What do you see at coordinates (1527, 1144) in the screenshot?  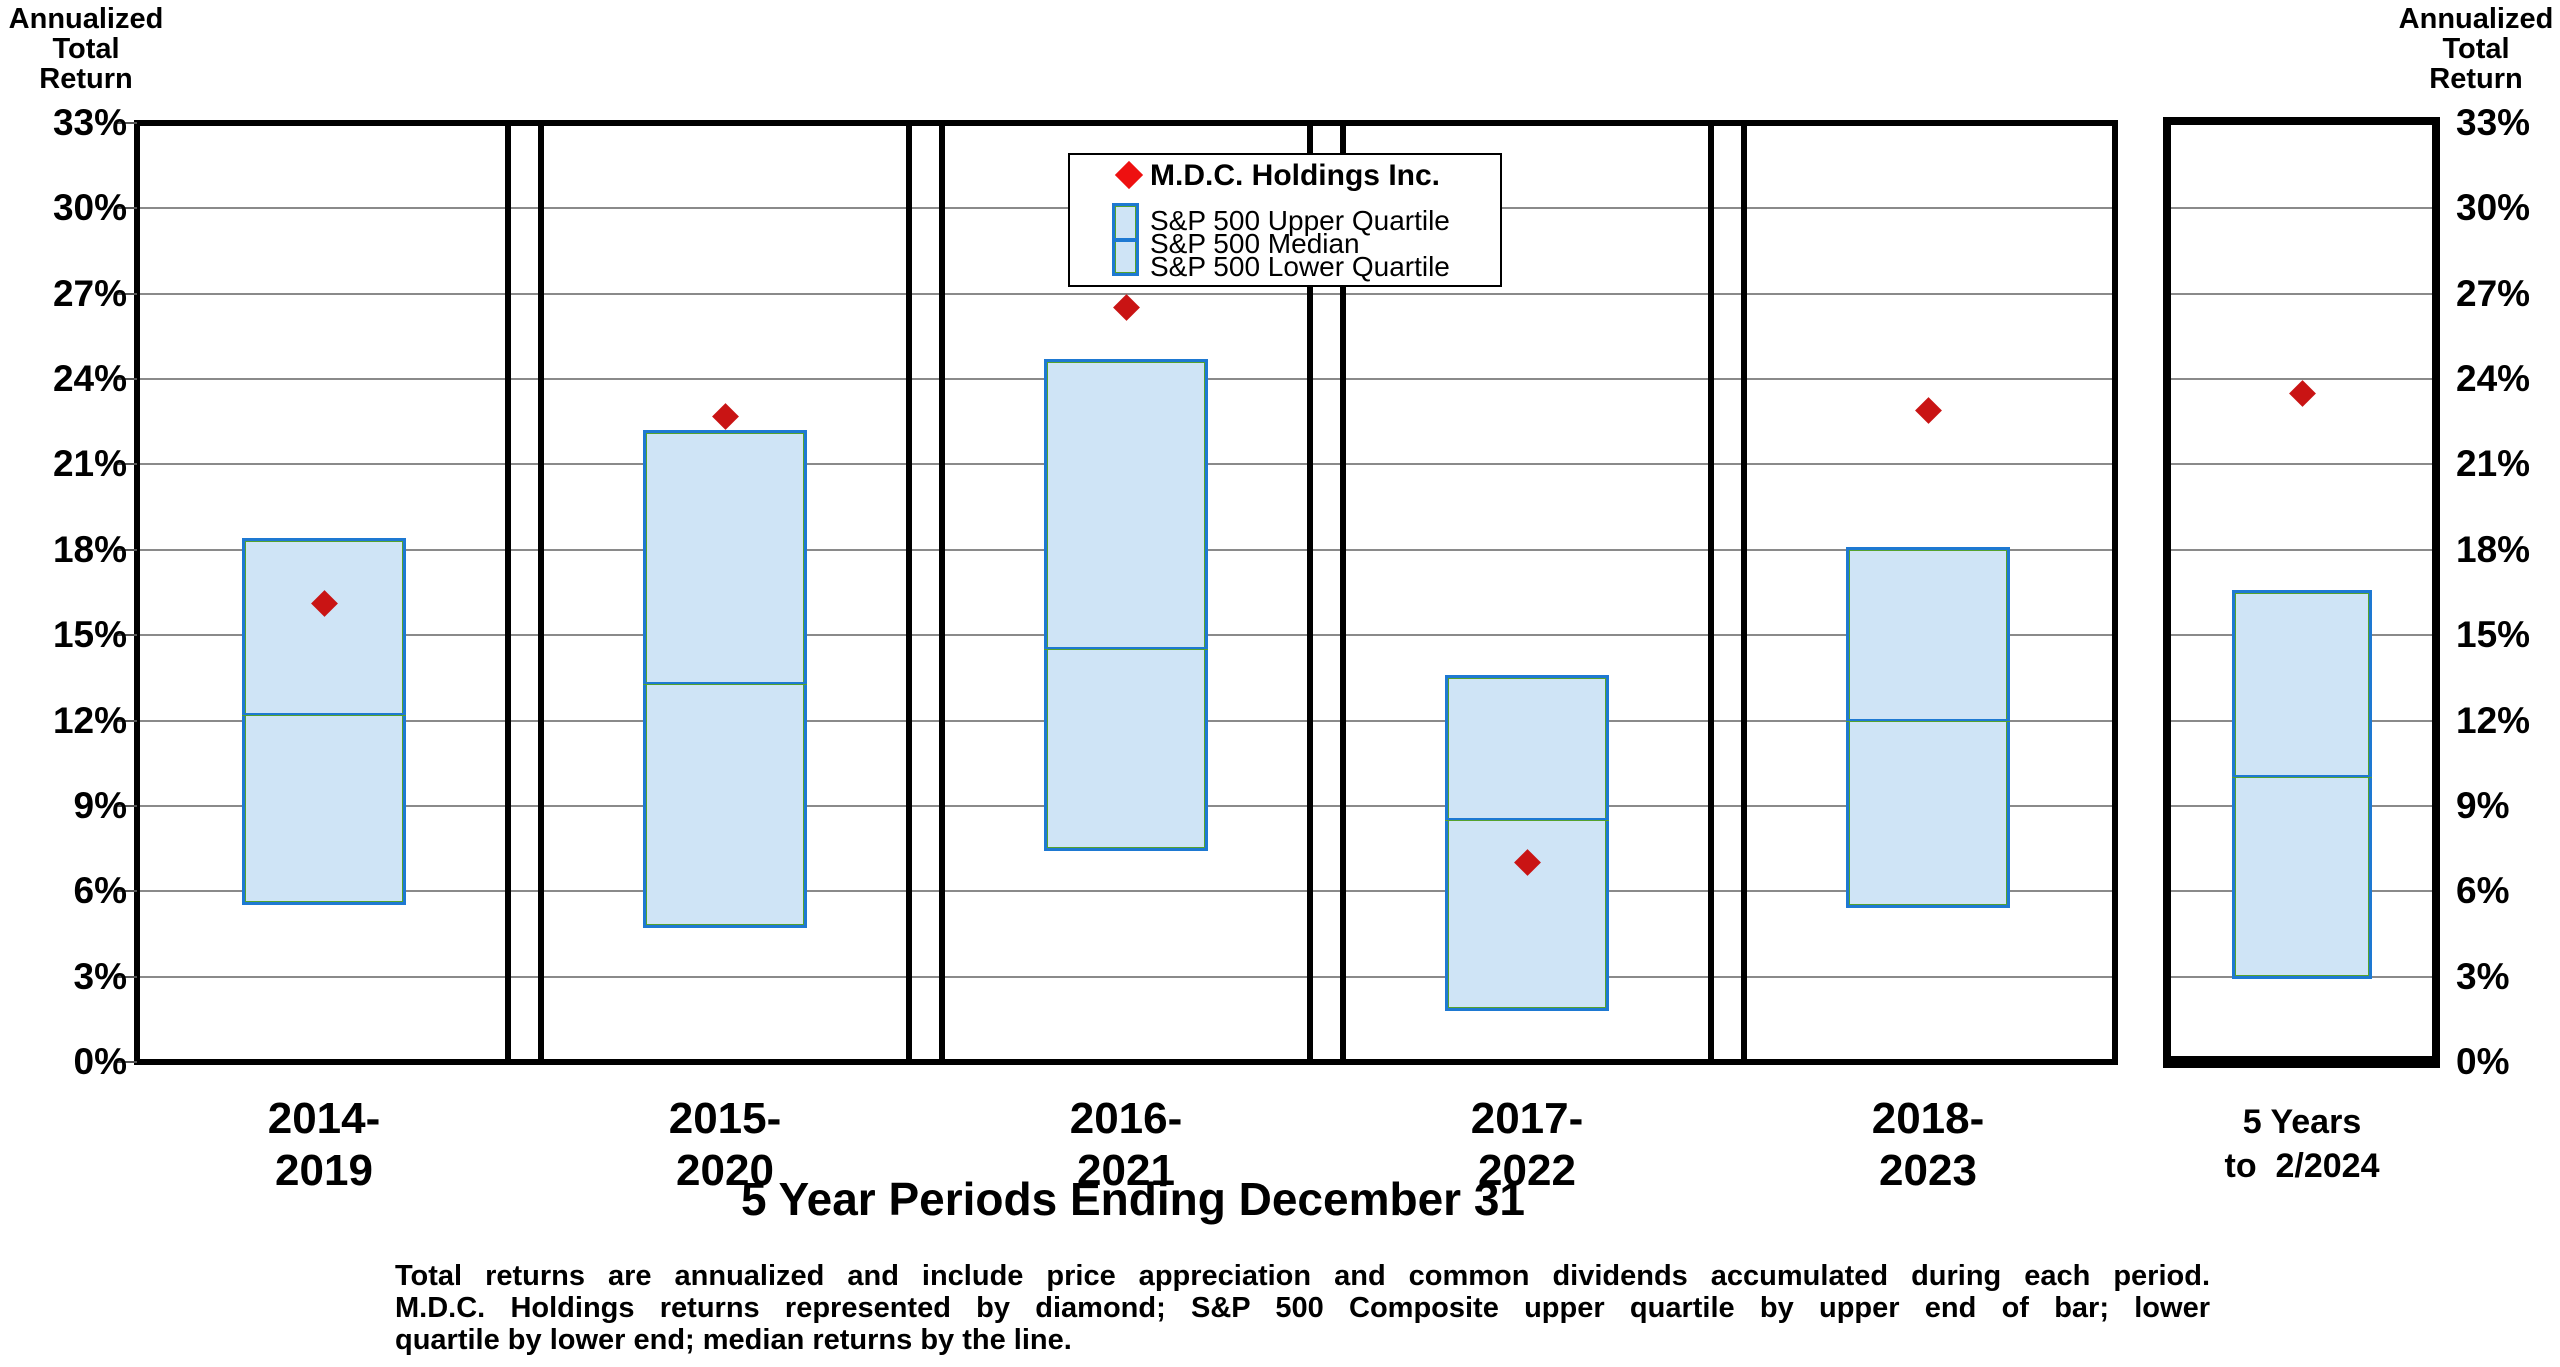 I see `x-axis-category-label: 2017- 2022` at bounding box center [1527, 1144].